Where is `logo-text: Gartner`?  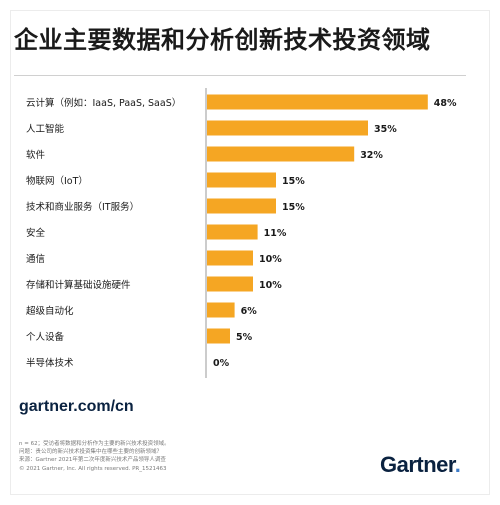
logo-text: Gartner is located at coordinates (417, 464).